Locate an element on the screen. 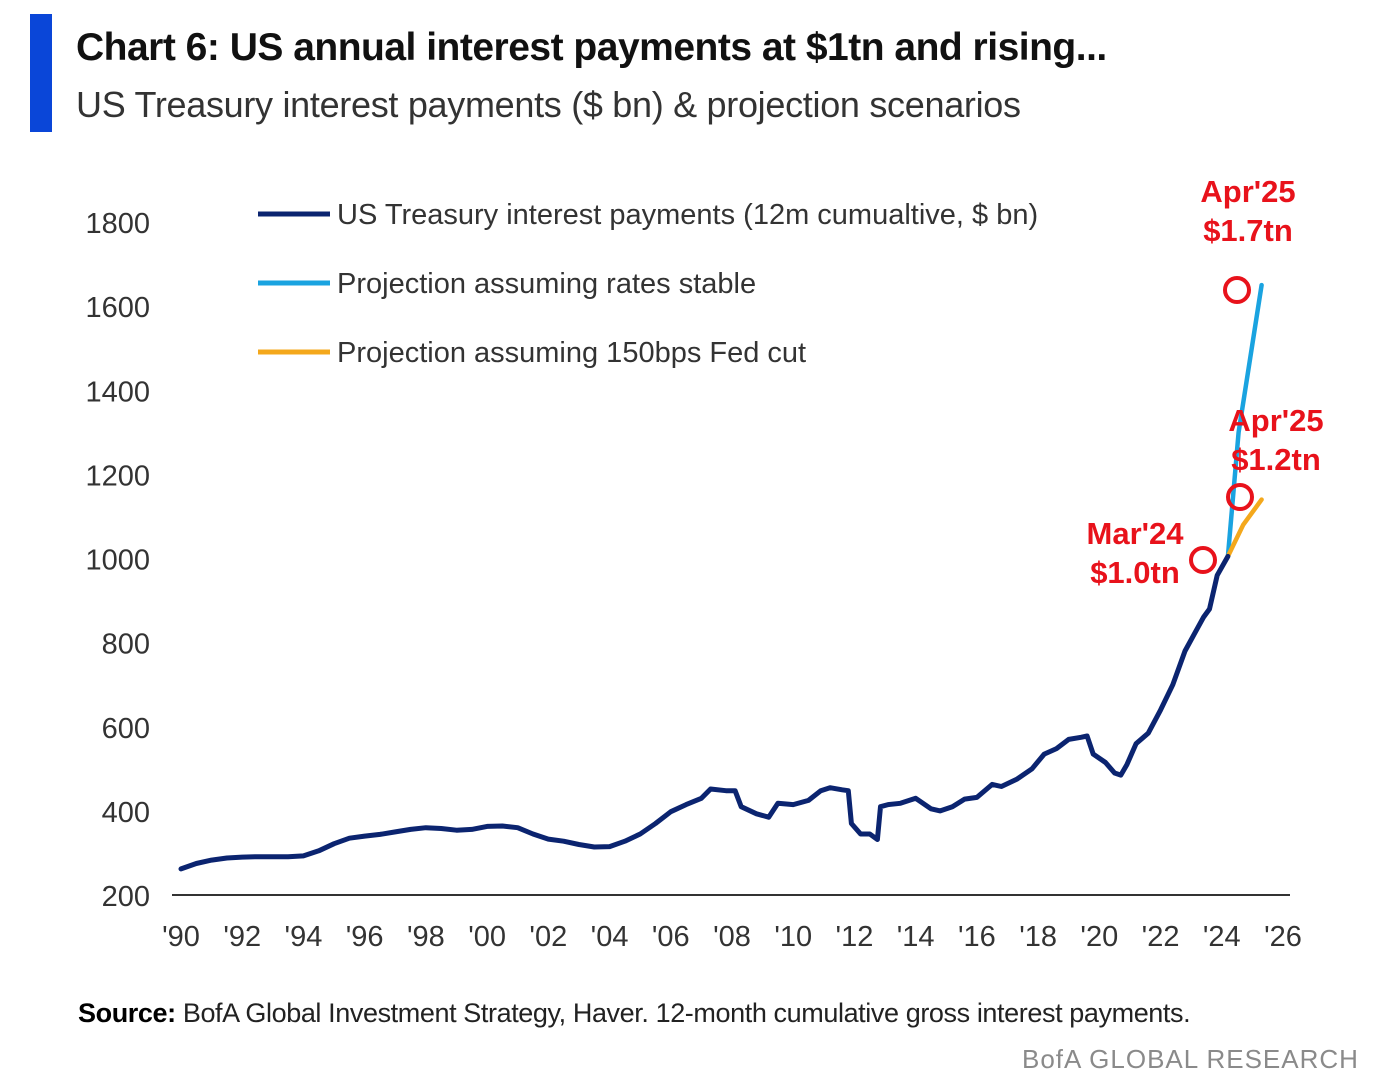 This screenshot has width=1374, height=1075. x-tick-label: '12 is located at coordinates (855, 937).